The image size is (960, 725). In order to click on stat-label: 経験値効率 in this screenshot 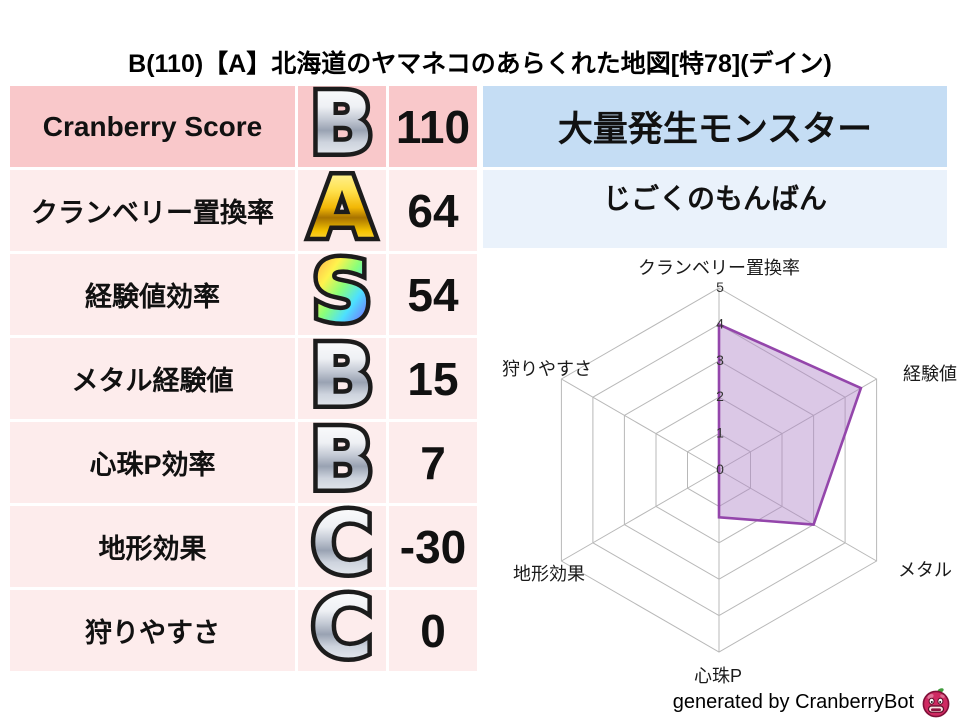, I will do `click(152, 294)`.